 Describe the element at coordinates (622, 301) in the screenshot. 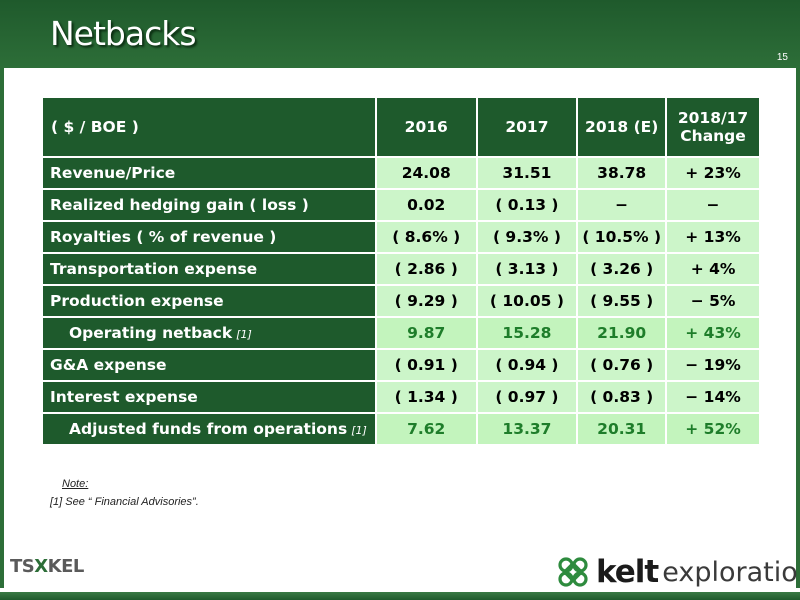

I see `cell-2018: ( 9.55 )` at that location.